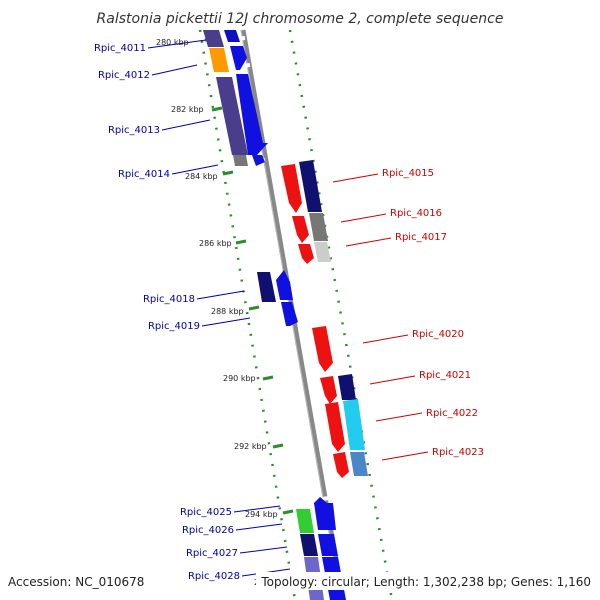  Describe the element at coordinates (249, 275) in the screenshot. I see `tick-marks` at that location.